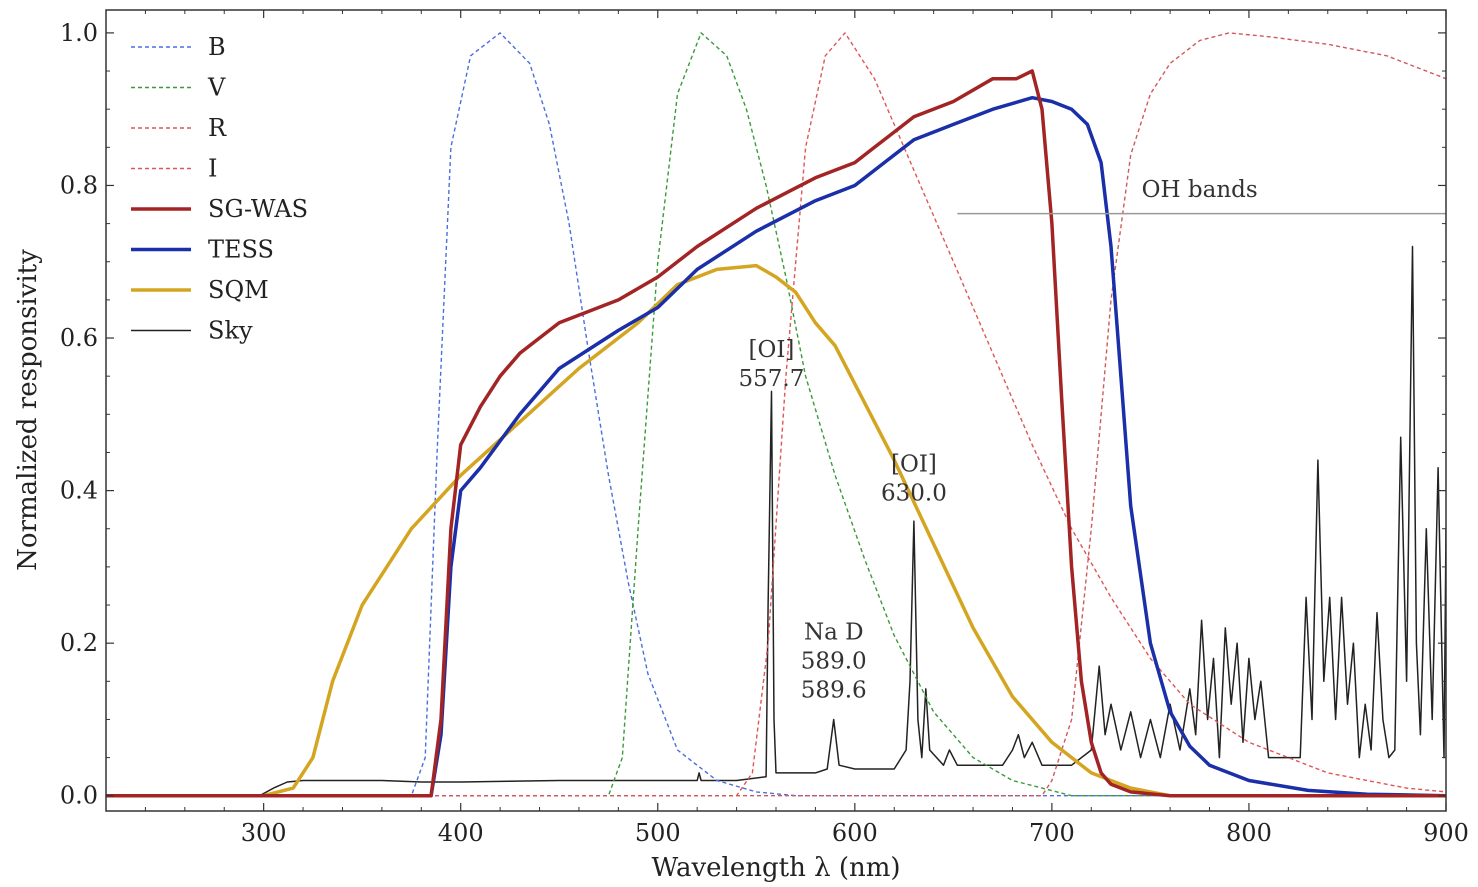 The height and width of the screenshot is (887, 1478). What do you see at coordinates (1052, 833) in the screenshot?
I see `x-tick-label: 700` at bounding box center [1052, 833].